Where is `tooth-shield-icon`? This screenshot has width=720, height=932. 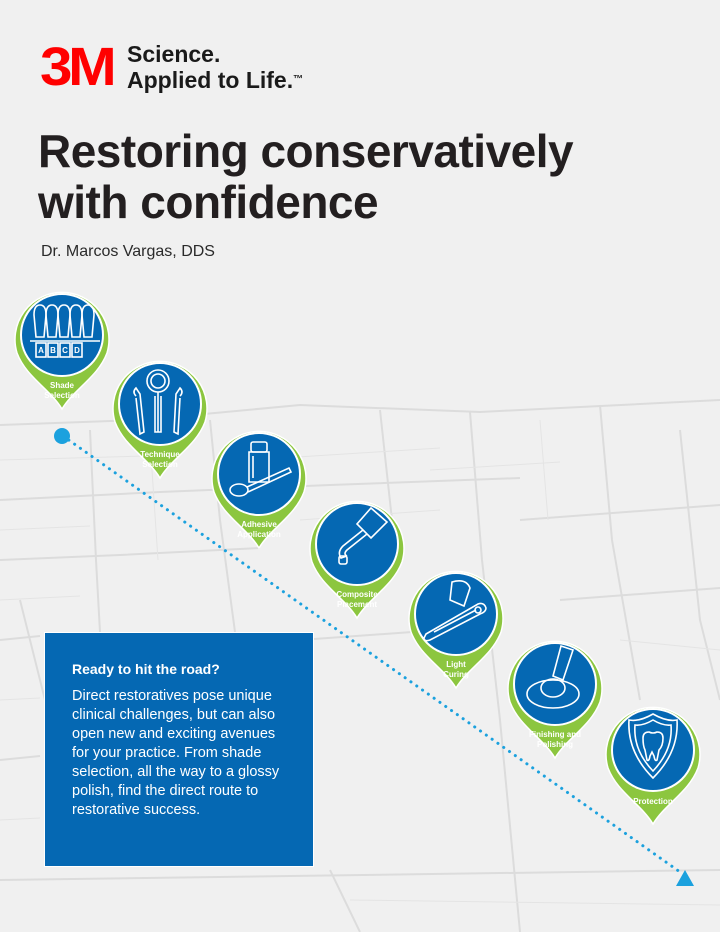 tooth-shield-icon is located at coordinates (653, 746).